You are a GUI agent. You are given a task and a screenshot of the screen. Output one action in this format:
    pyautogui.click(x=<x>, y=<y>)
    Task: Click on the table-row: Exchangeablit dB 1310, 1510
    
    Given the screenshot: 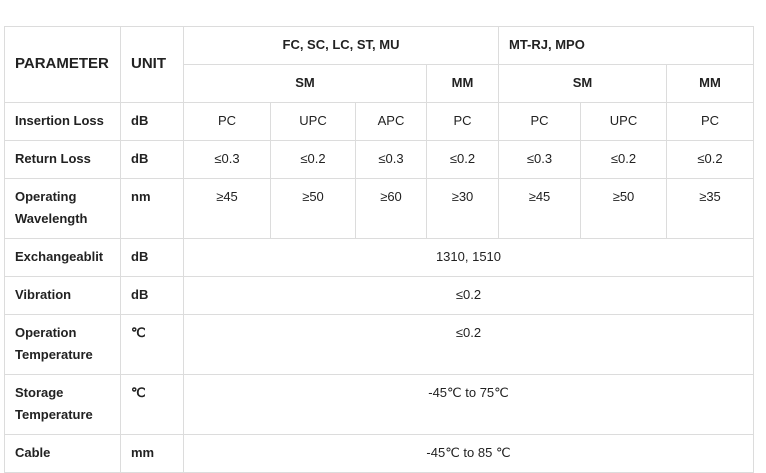 What is the action you would take?
    pyautogui.click(x=379, y=257)
    